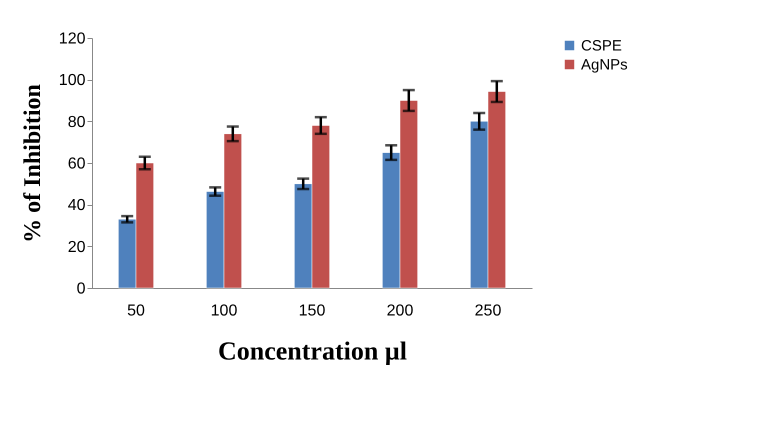 This screenshot has width=766, height=421. Describe the element at coordinates (601, 46) in the screenshot. I see `legend-label: CSPE` at that location.